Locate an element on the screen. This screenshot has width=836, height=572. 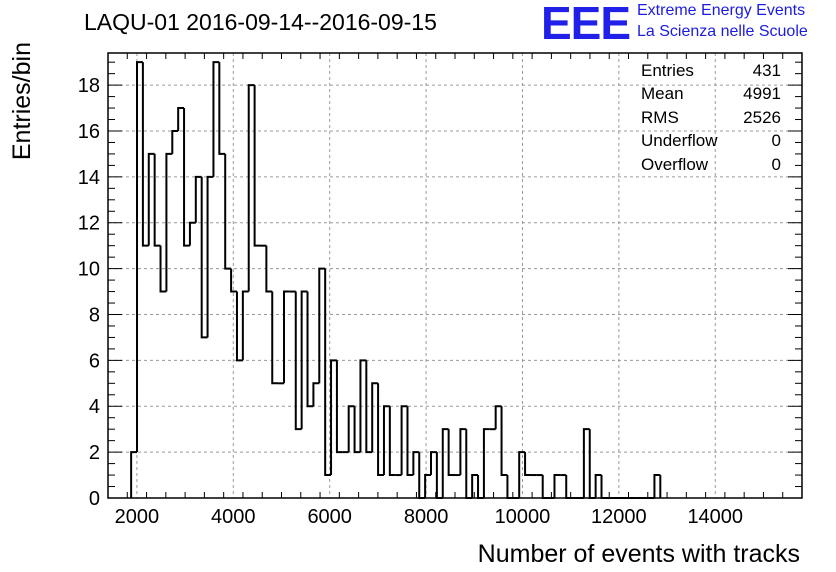
stats-row-overflow: Overflow 0 is located at coordinates (711, 164).